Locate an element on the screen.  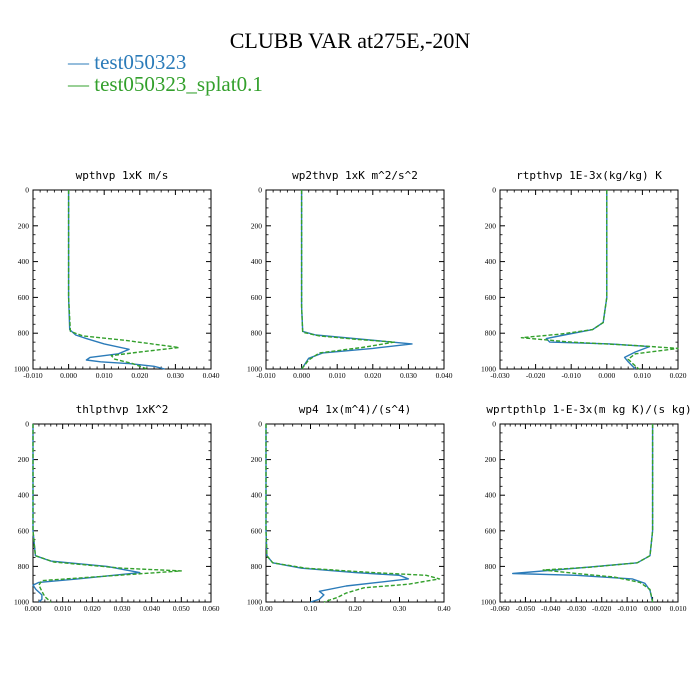
x-tick-label: 0.060 is located at coordinates (211, 608).